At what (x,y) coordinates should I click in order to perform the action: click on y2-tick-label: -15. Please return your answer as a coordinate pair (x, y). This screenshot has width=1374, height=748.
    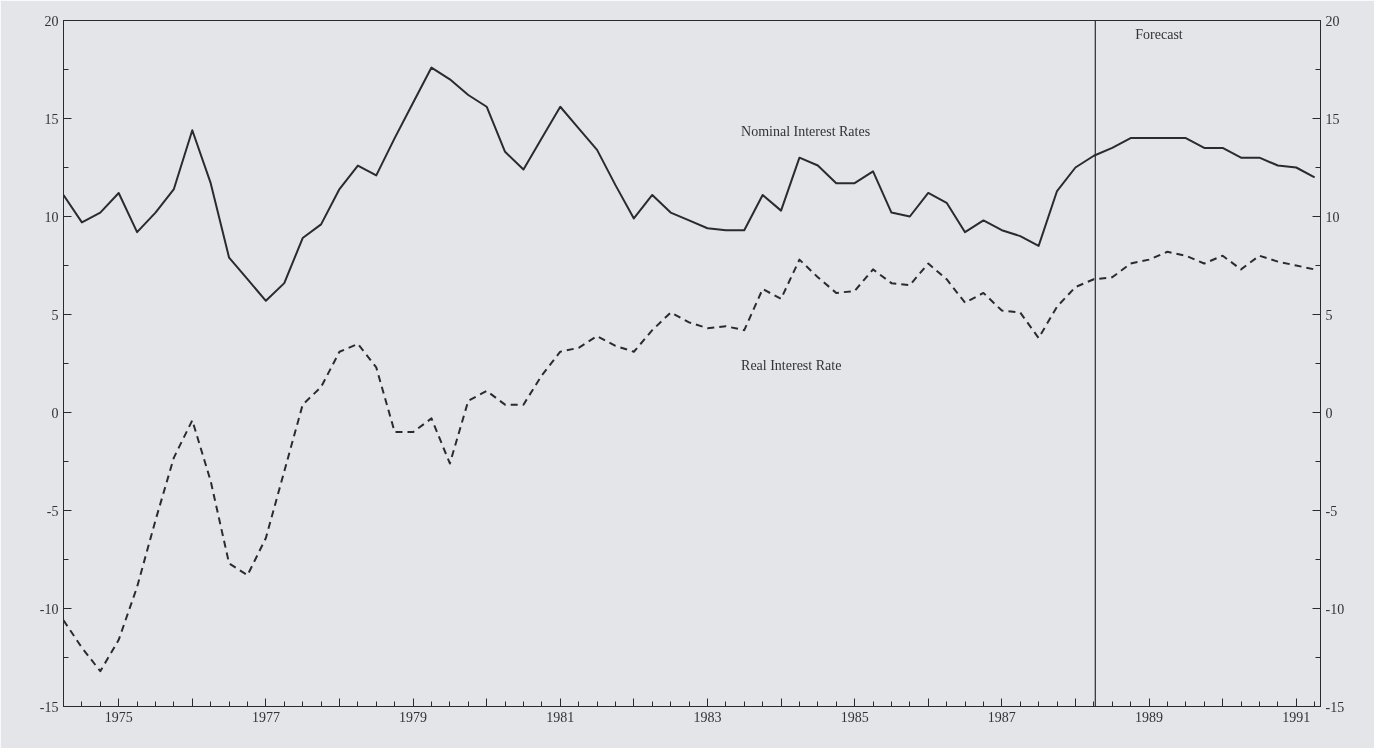
    Looking at the image, I should click on (1335, 707).